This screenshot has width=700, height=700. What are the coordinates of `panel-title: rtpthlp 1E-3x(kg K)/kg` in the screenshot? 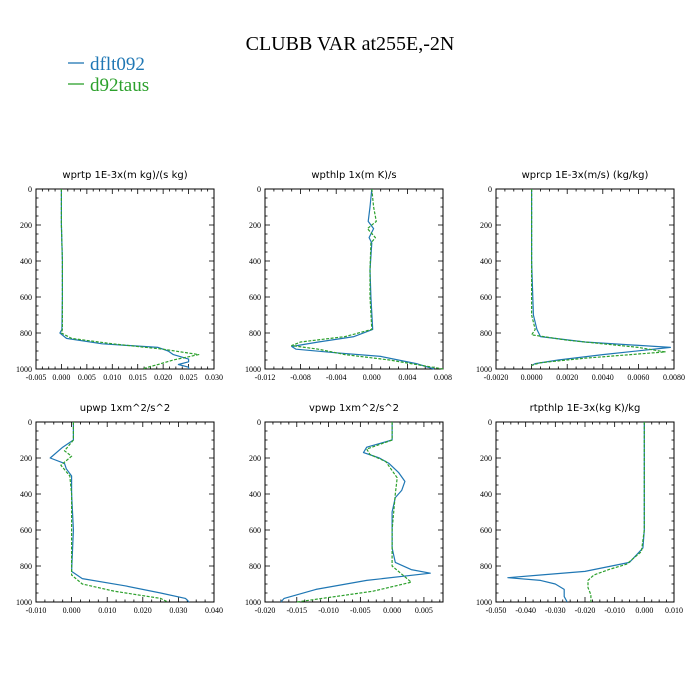 It's located at (585, 408).